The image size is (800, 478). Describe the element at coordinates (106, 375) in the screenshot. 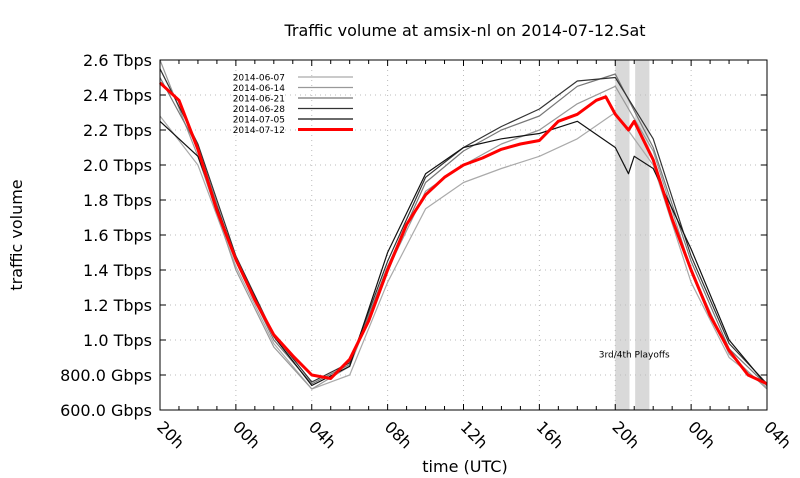

I see `y-tick-label: 800.0 Gbps` at that location.